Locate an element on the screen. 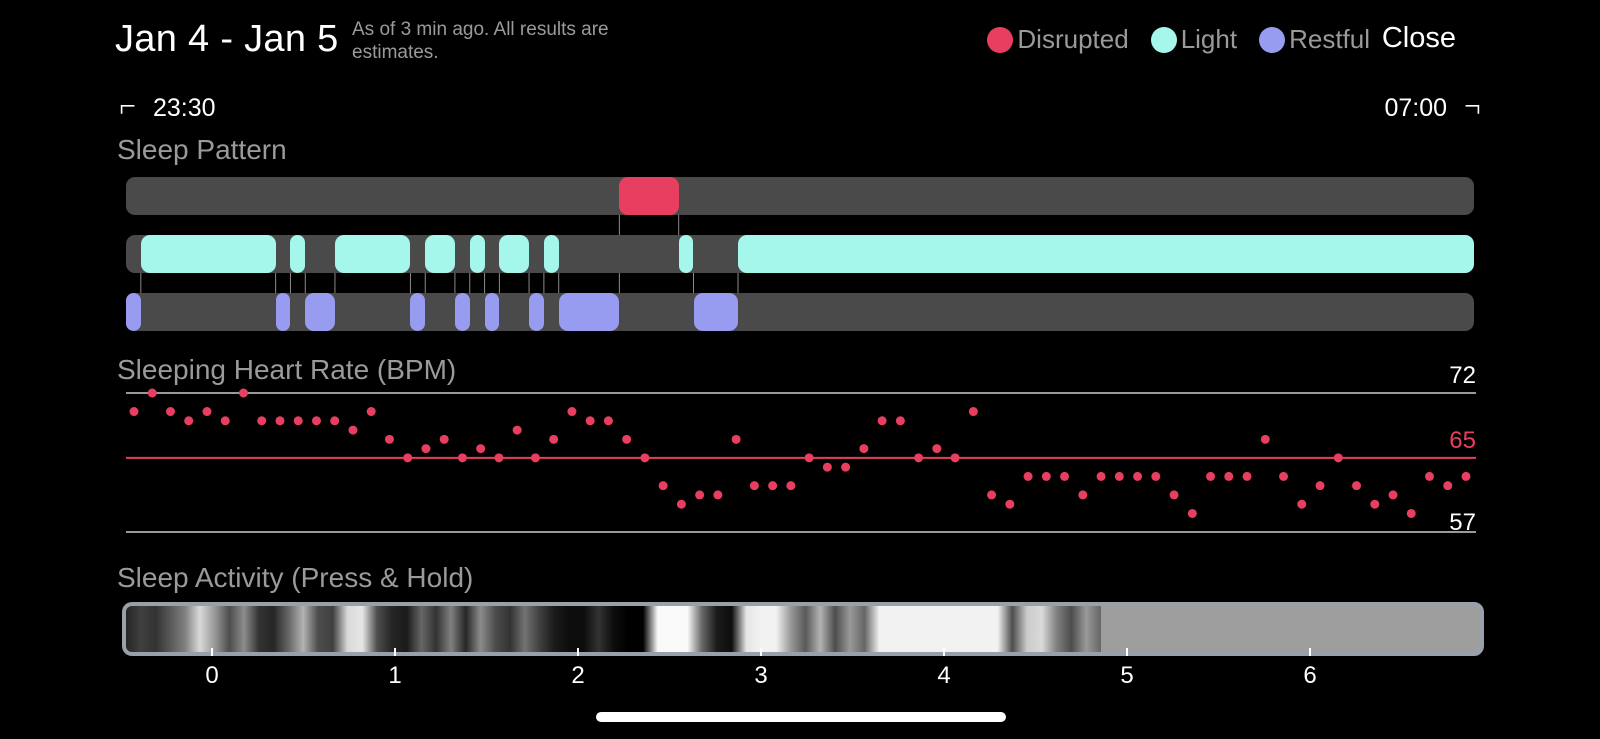  axis-tick-label: 4 is located at coordinates (944, 675).